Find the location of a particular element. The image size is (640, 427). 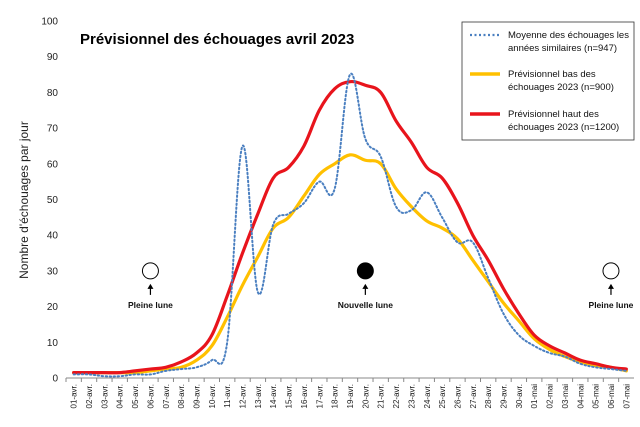

x-tick-label: 01-mai is located at coordinates (534, 396).